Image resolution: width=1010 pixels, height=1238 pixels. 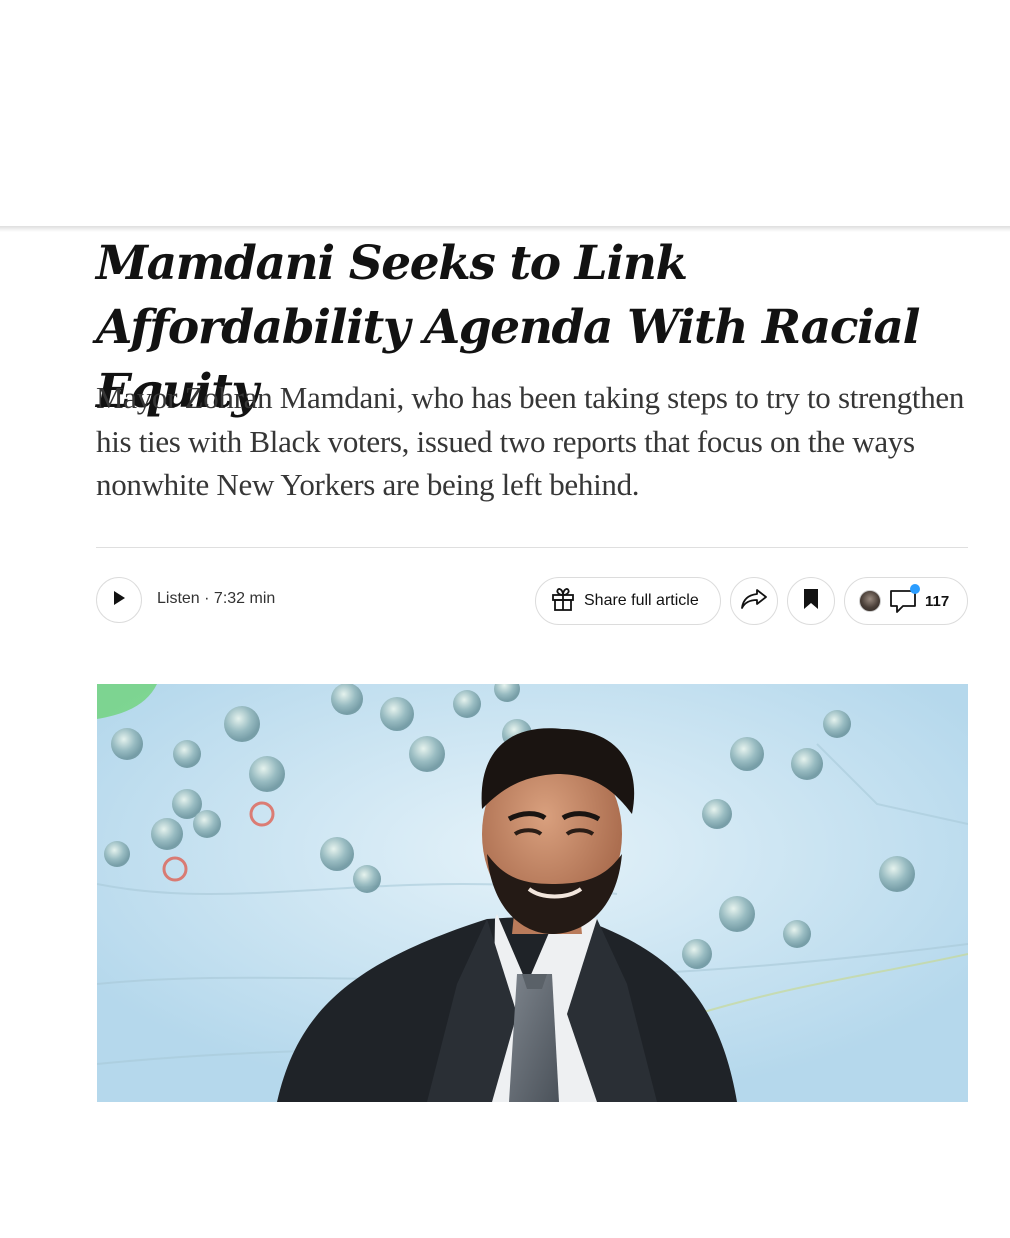 I want to click on divider, so click(x=532, y=547).